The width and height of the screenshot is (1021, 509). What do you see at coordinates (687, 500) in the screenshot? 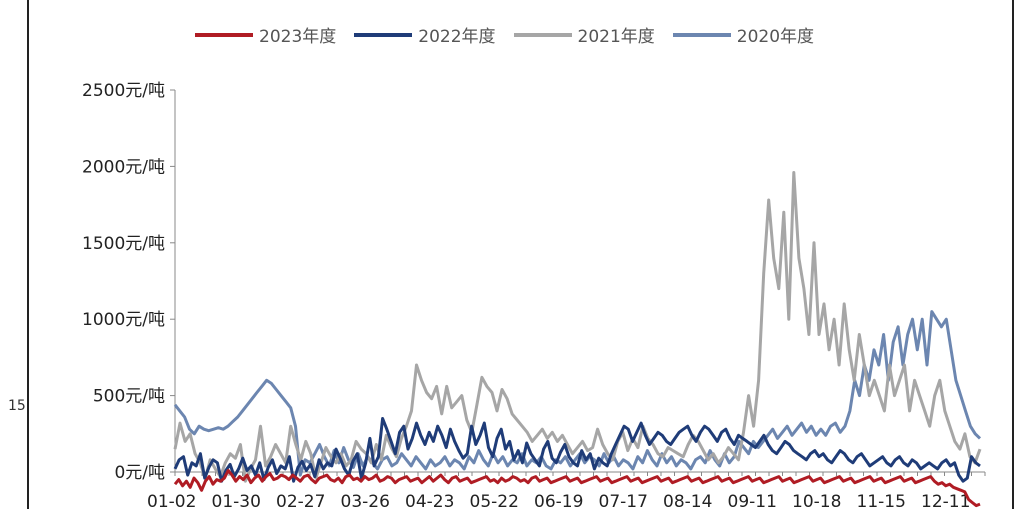
I see `x-tick-label: 08-14` at bounding box center [687, 500].